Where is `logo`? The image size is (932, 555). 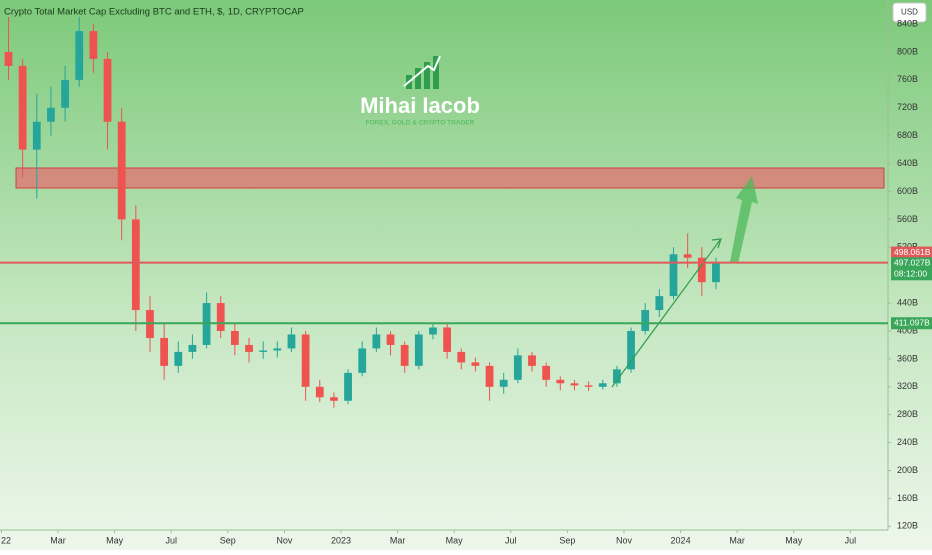
logo is located at coordinates (422, 72).